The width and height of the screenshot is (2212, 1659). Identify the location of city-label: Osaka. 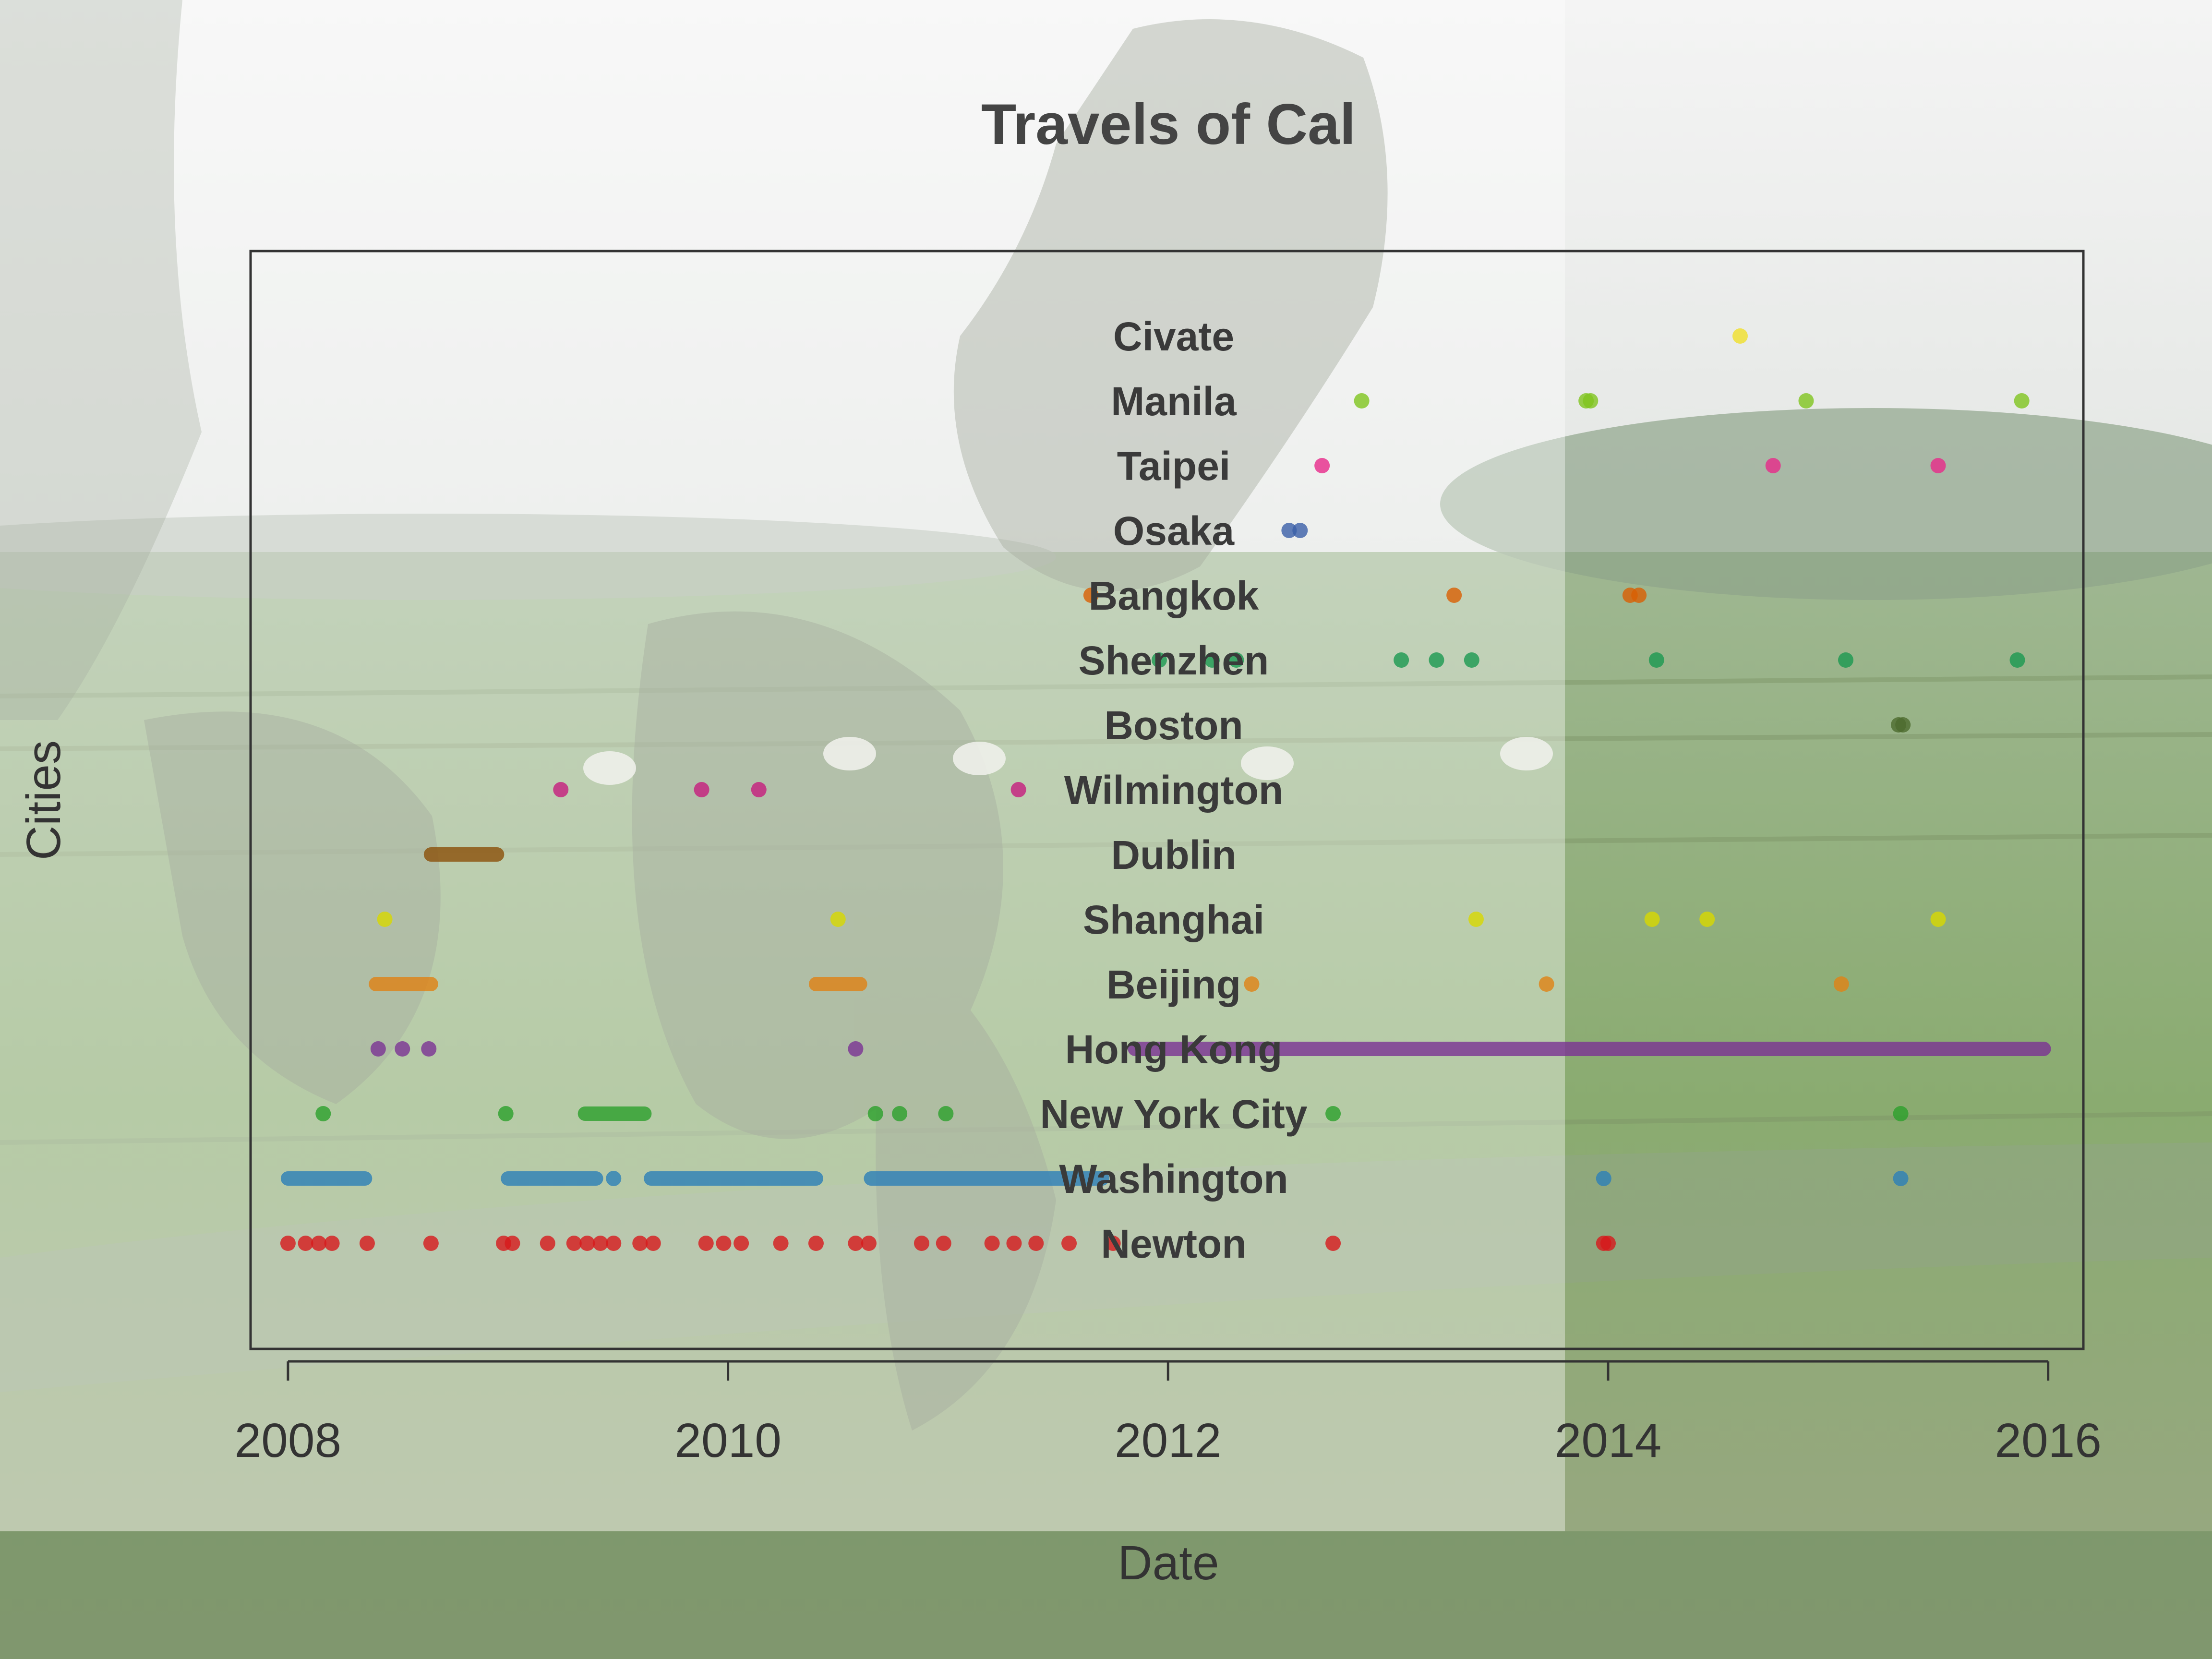
(1174, 530).